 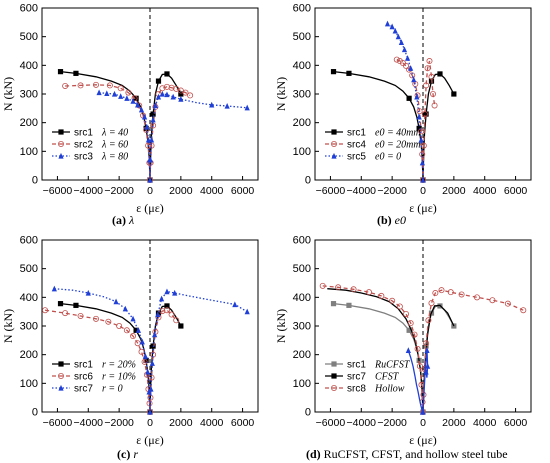 I want to click on panel-c-legend-name: src6, so click(x=83, y=377).